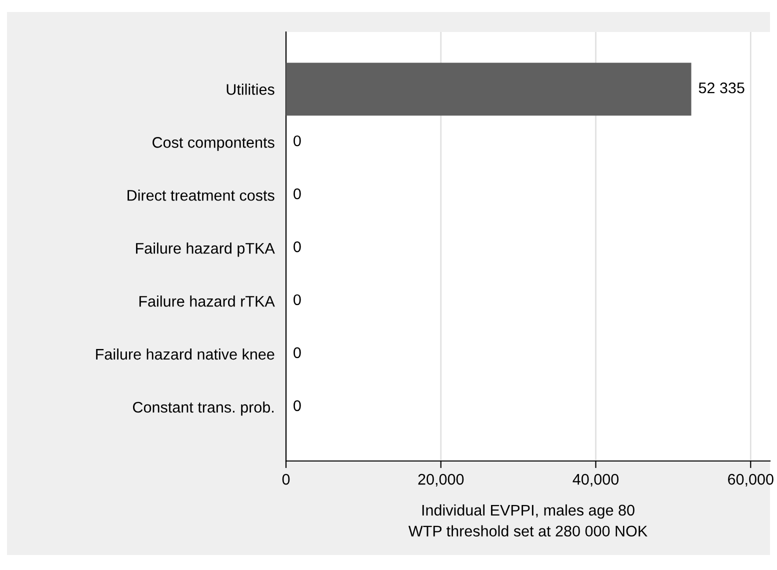 The width and height of the screenshot is (777, 570). What do you see at coordinates (721, 88) in the screenshot?
I see `data-label: 52 335` at bounding box center [721, 88].